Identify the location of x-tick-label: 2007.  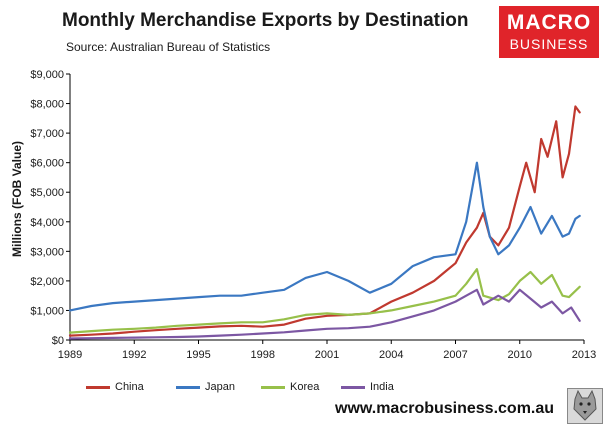
(455, 355).